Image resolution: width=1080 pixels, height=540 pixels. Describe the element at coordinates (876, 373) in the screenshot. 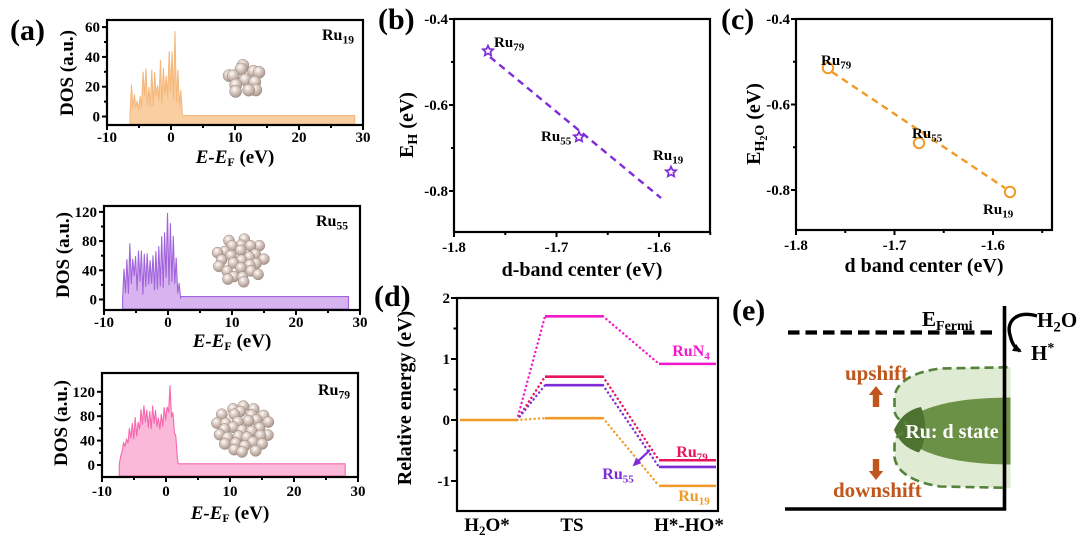

I see `svg-text: upshift` at that location.